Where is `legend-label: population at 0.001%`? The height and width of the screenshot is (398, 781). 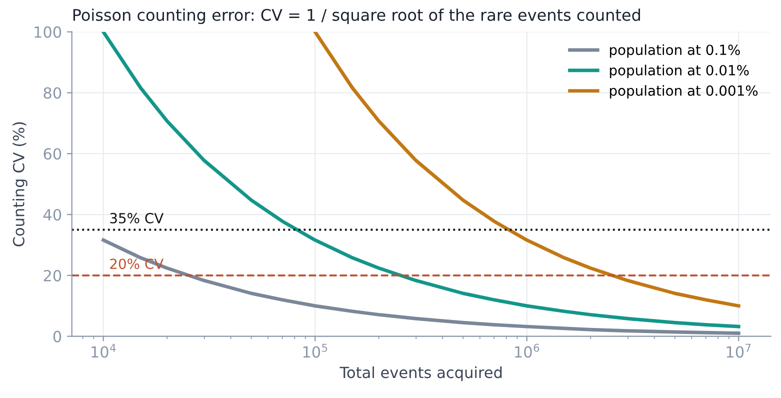
legend-label: population at 0.001% is located at coordinates (684, 92).